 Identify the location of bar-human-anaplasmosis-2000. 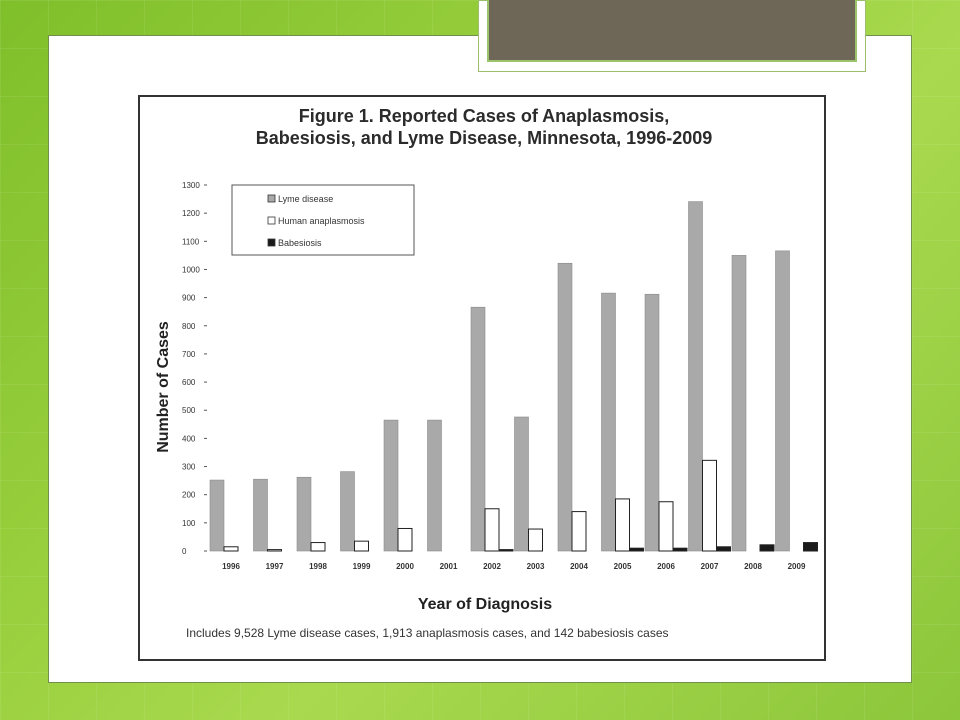
(405, 539).